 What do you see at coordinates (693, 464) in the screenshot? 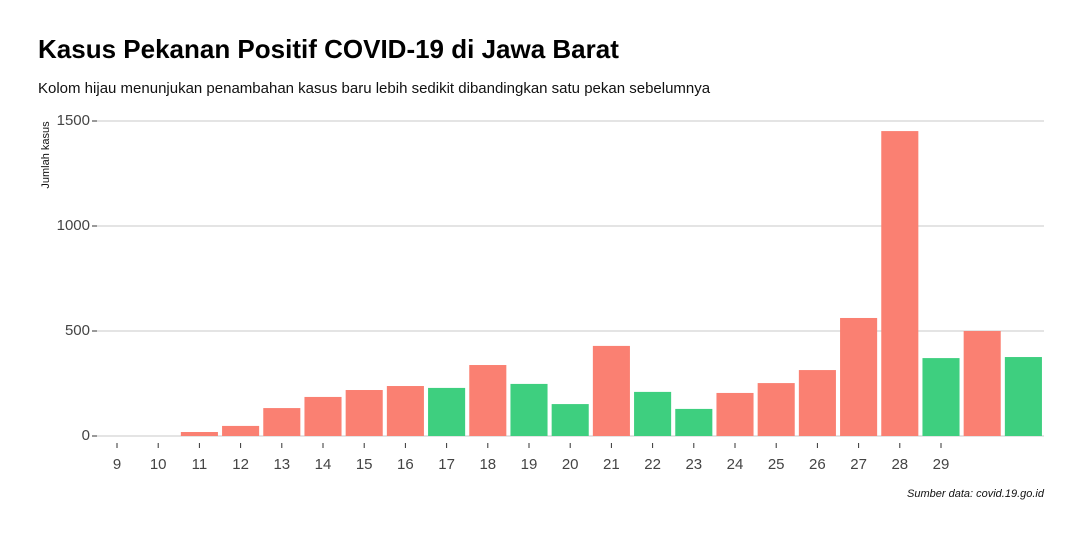
I see `x-tick-label: 23` at bounding box center [693, 464].